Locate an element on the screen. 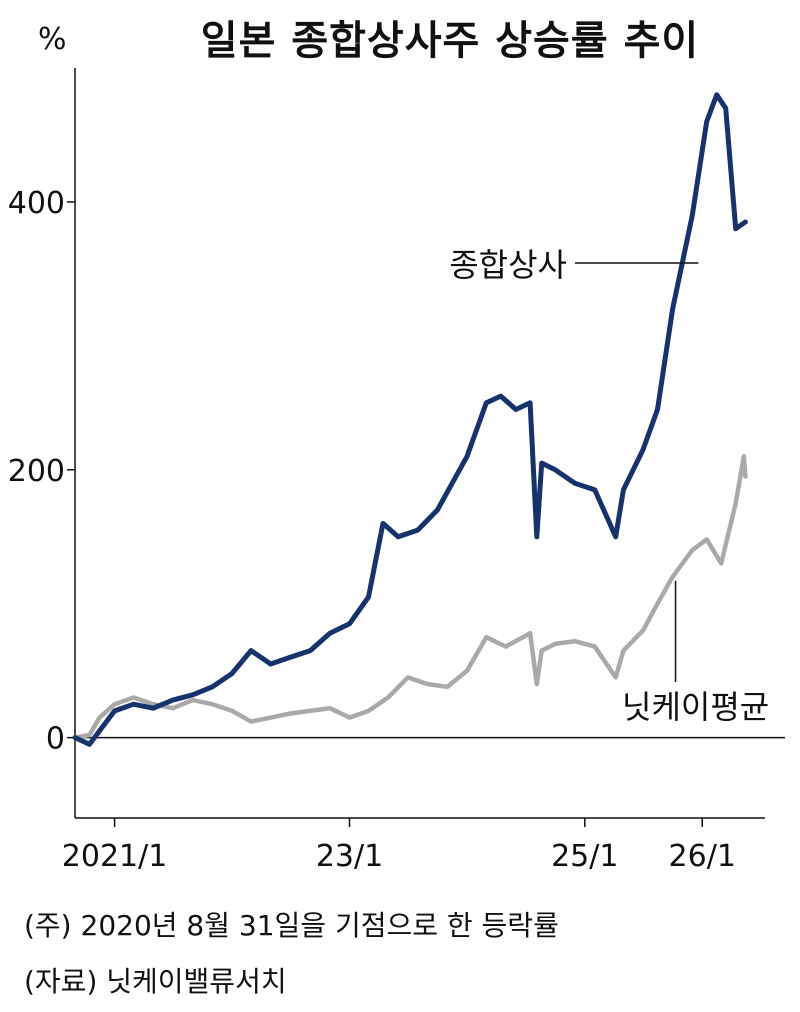 The image size is (800, 1012). y-tick-label: 400 is located at coordinates (36, 203).